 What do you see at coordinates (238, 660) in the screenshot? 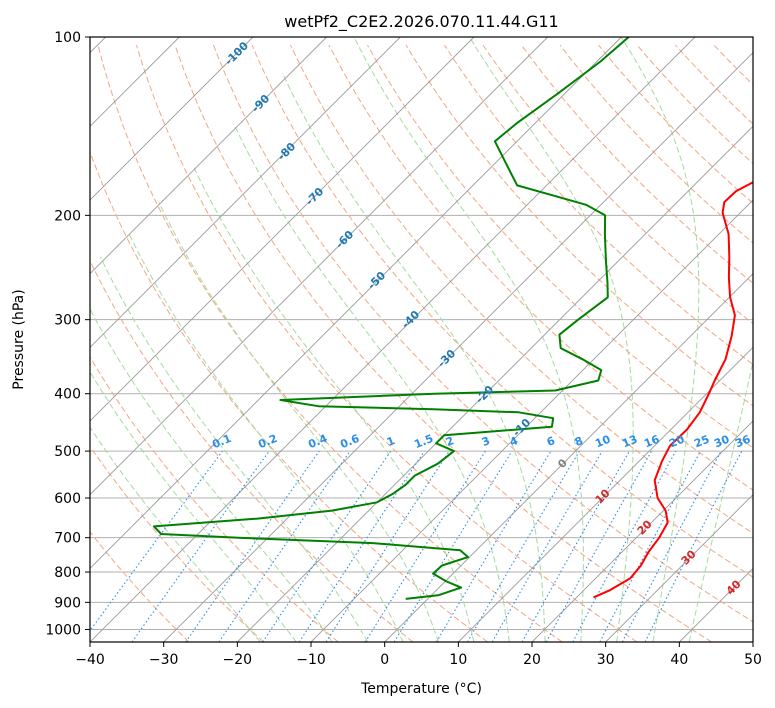
I see `x-tick-label: −20` at bounding box center [238, 660].